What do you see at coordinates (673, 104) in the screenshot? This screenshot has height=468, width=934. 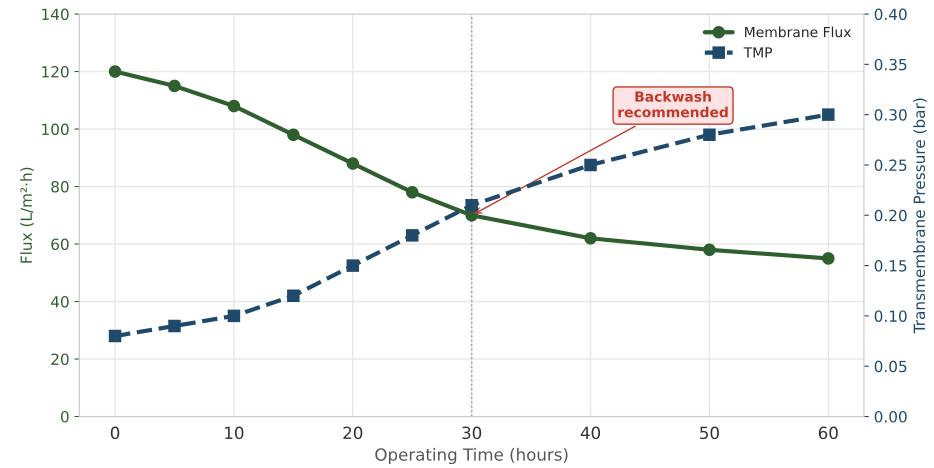 I see `annotation: Backwash recommended` at bounding box center [673, 104].